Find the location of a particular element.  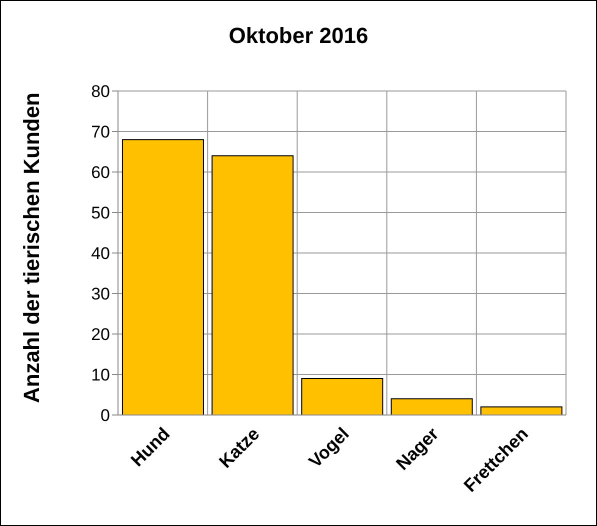

y-tick-label: 40 is located at coordinates (100, 254).